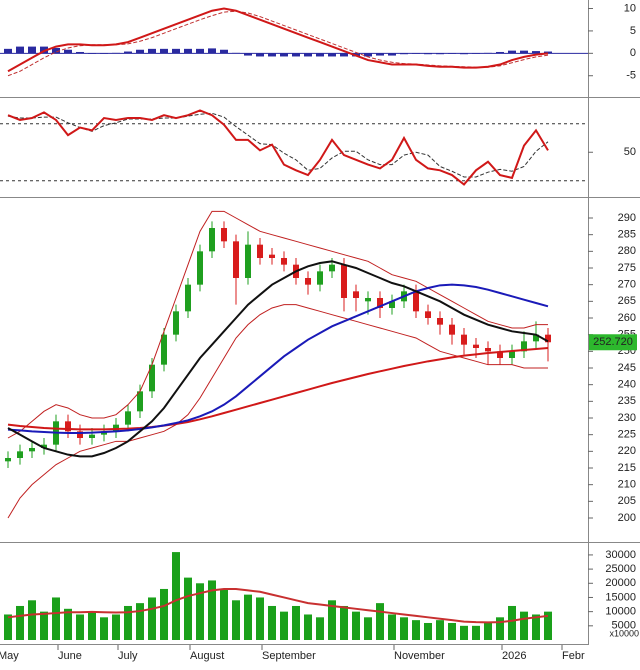 This screenshot has width=640, height=670. I want to click on x-tick-label: July, so click(128, 656).